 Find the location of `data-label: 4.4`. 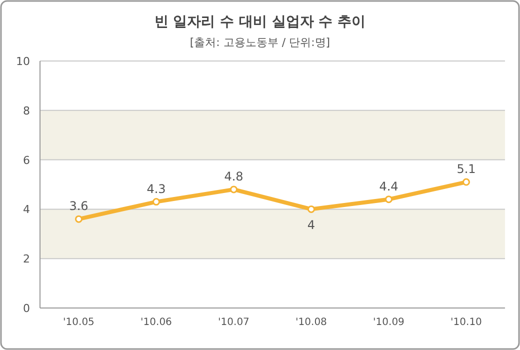

data-label: 4.4 is located at coordinates (388, 186).